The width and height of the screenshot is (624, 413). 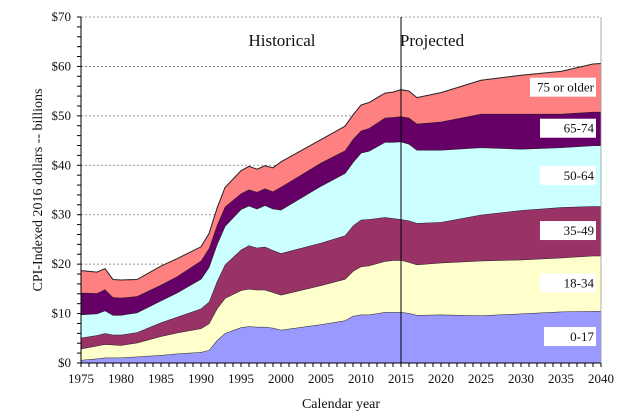 I want to click on legend-item: 0-17, so click(x=570, y=337).